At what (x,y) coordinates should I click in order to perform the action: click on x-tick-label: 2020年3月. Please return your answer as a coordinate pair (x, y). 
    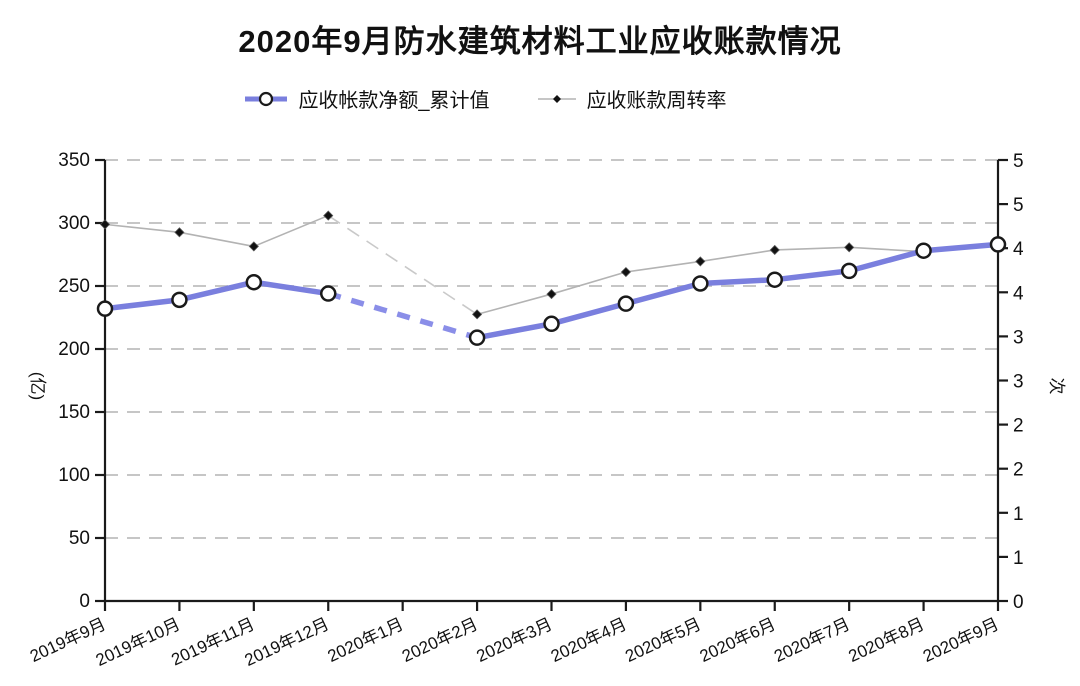
    Looking at the image, I should click on (514, 640).